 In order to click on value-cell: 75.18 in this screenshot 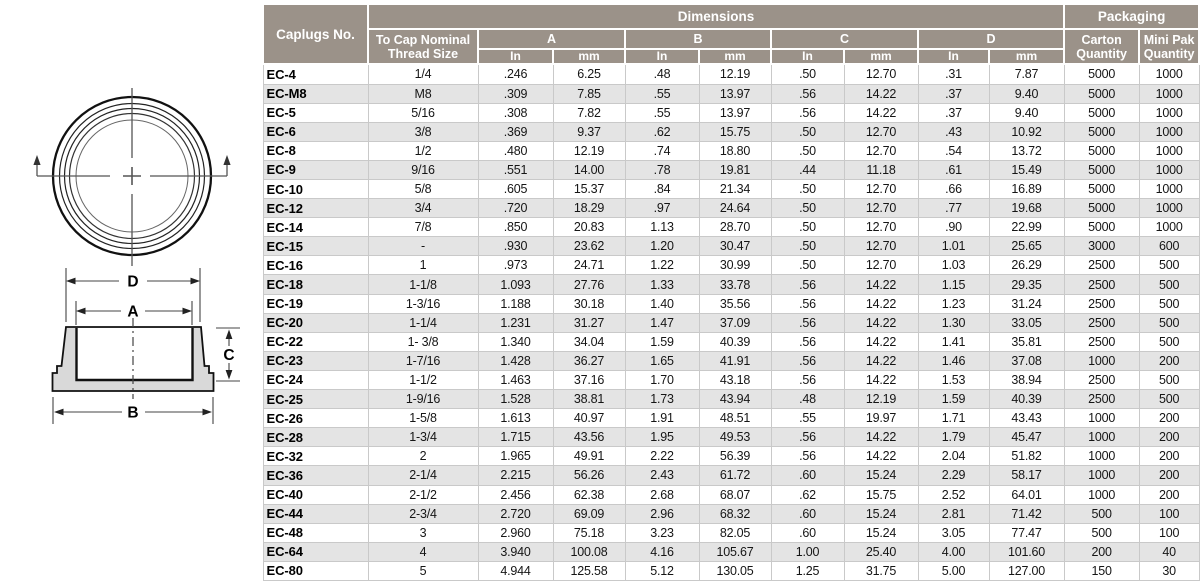, I will do `click(589, 532)`.